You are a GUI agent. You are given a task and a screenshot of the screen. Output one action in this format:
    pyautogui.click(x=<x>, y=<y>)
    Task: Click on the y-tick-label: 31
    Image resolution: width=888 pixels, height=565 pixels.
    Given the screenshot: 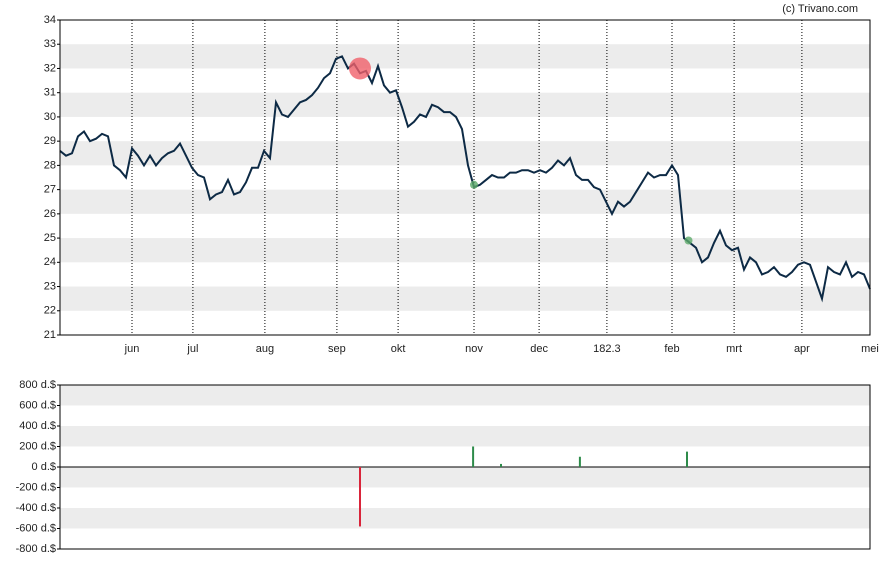 What is the action you would take?
    pyautogui.click(x=50, y=93)
    